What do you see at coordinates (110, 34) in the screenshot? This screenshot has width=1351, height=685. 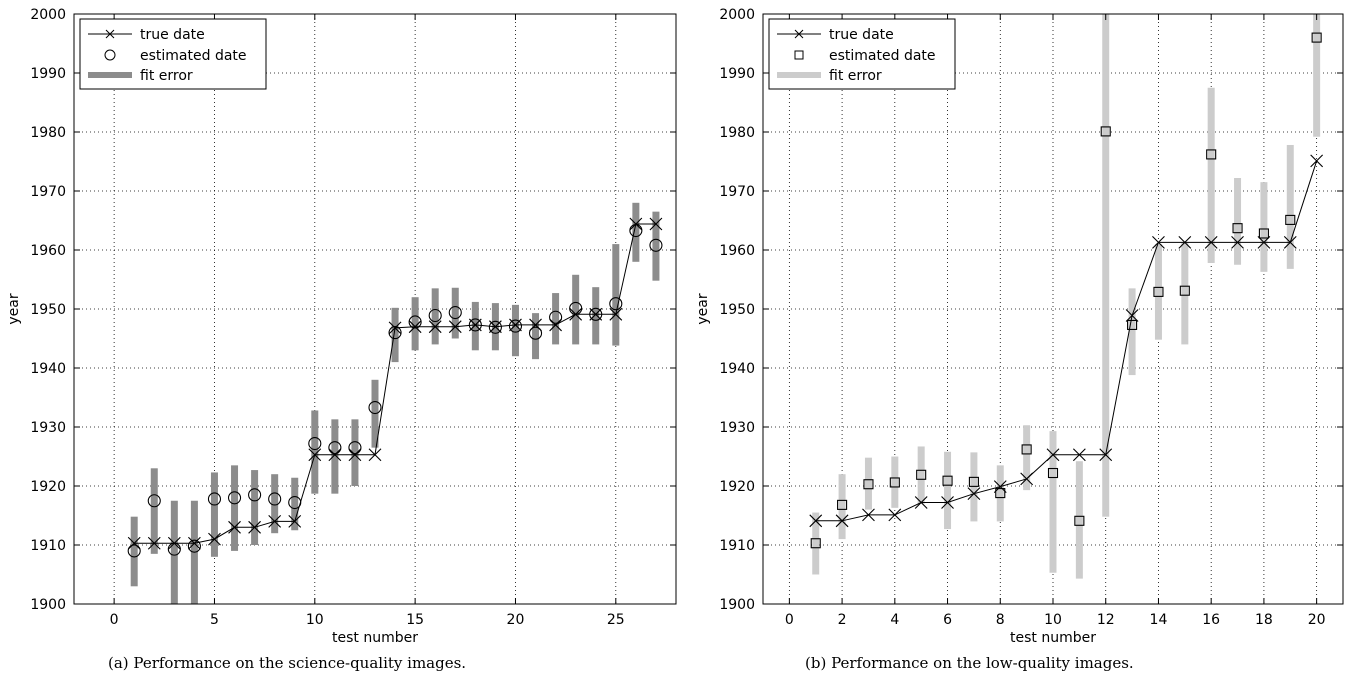 I see `legend-true-date-marker` at bounding box center [110, 34].